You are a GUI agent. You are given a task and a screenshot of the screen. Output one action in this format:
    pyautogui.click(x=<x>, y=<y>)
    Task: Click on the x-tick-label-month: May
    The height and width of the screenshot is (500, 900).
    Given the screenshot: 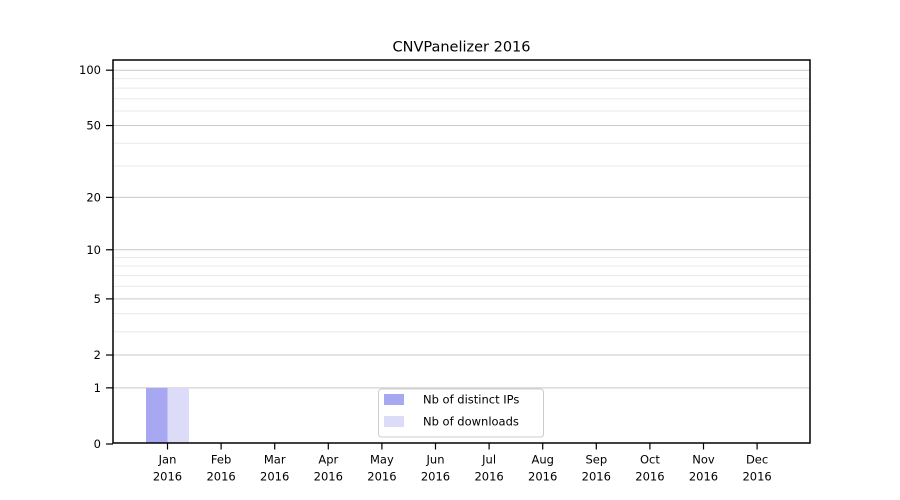 What is the action you would take?
    pyautogui.click(x=382, y=460)
    